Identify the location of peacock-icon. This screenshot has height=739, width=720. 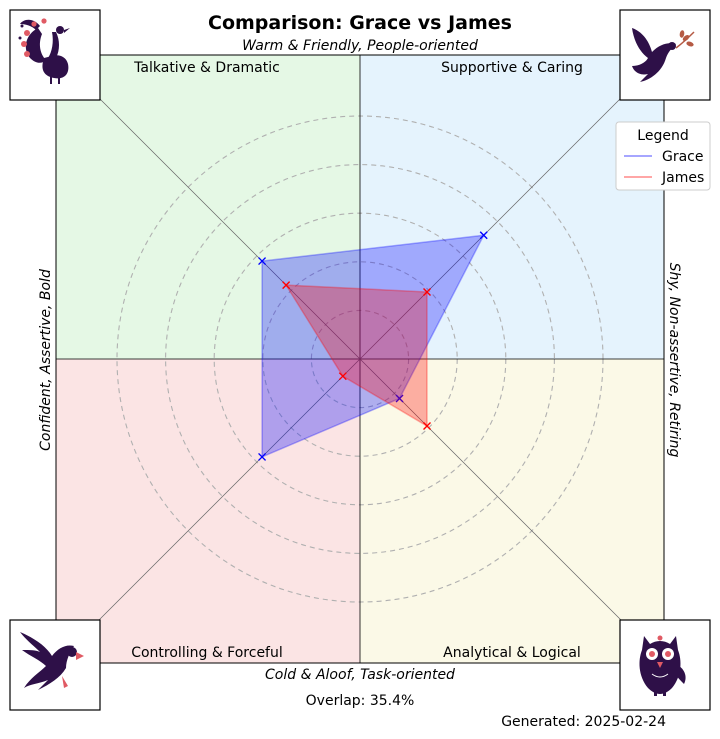
(55, 55).